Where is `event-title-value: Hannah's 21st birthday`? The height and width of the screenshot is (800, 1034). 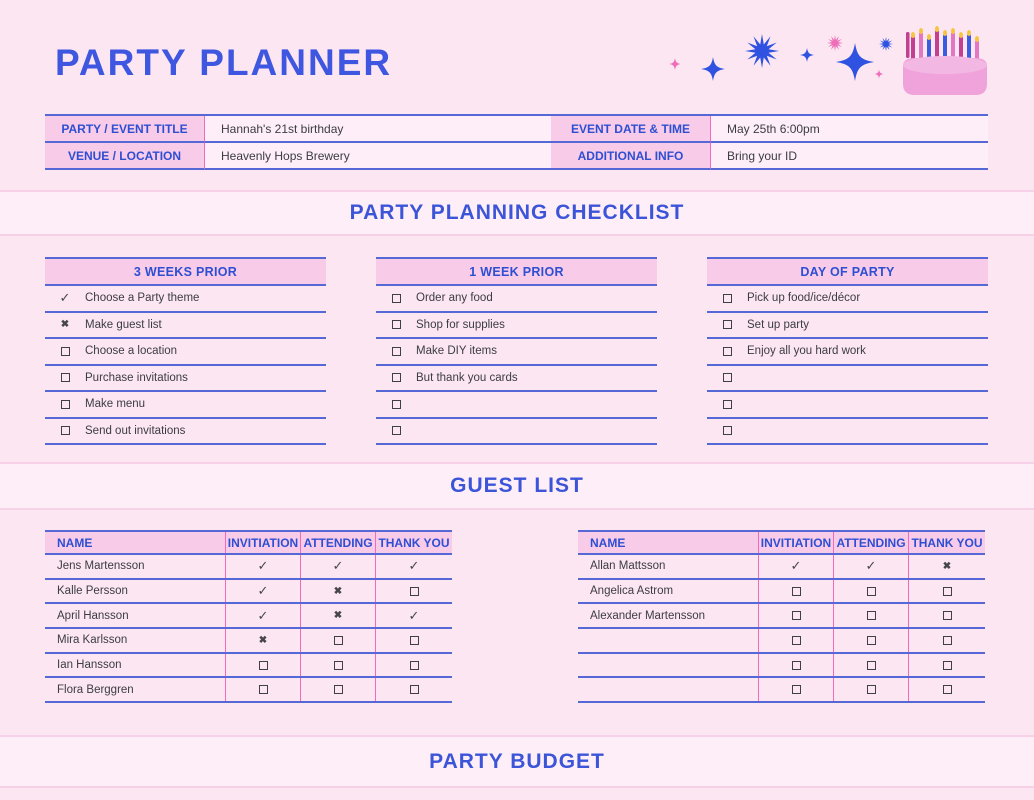
event-title-value: Hannah's 21st birthday is located at coordinates (378, 129).